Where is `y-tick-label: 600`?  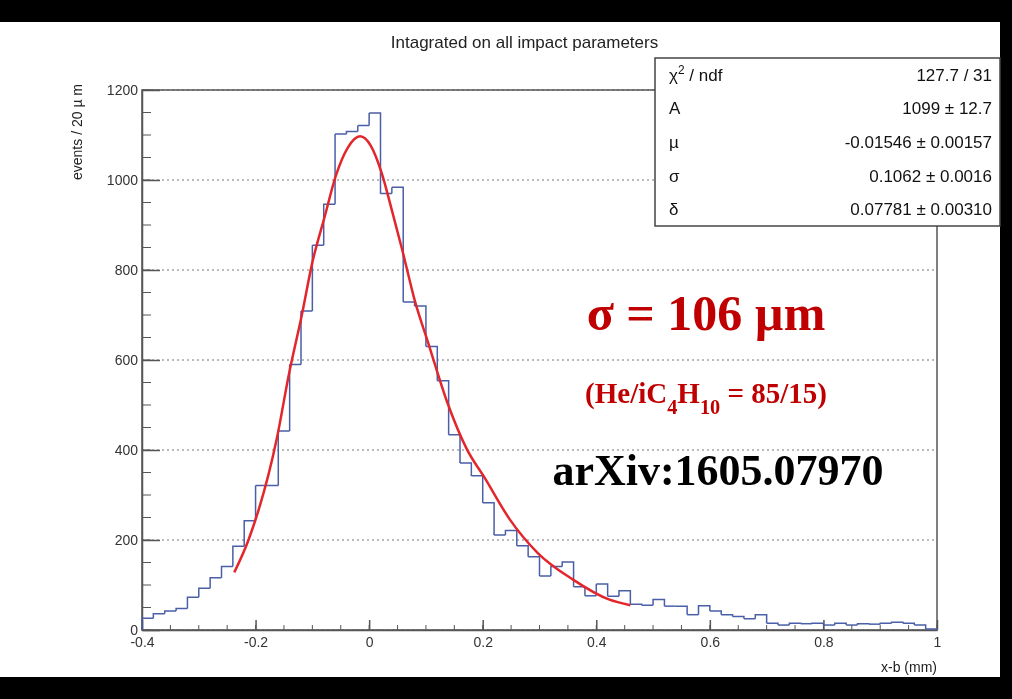
y-tick-label: 600 is located at coordinates (126, 359).